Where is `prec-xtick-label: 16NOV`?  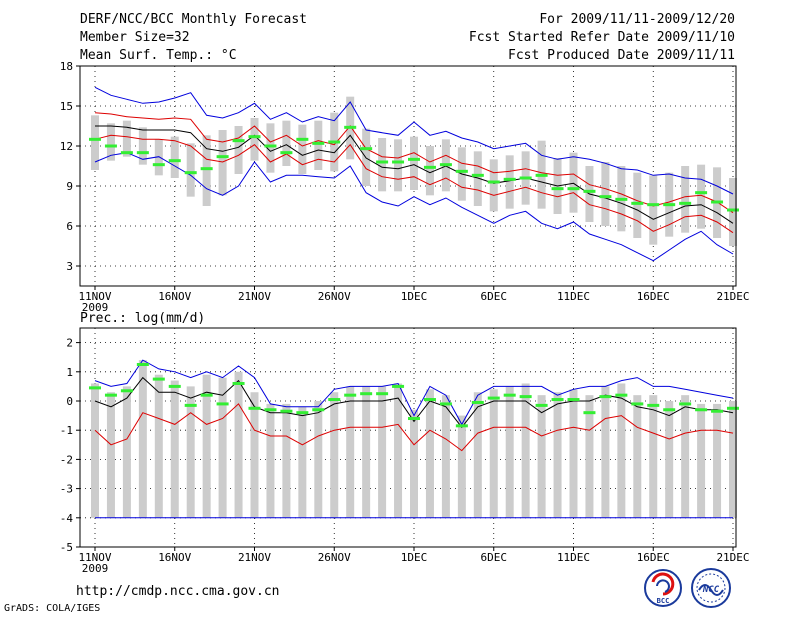
prec-xtick-label: 16NOV is located at coordinates (174, 557).